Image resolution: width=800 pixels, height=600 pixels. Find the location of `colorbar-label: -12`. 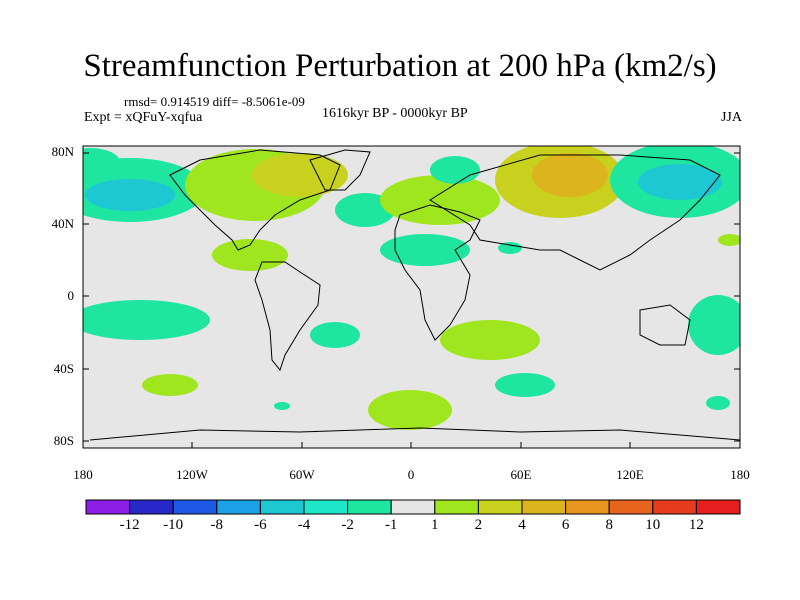

colorbar-label: -12 is located at coordinates (129, 525).